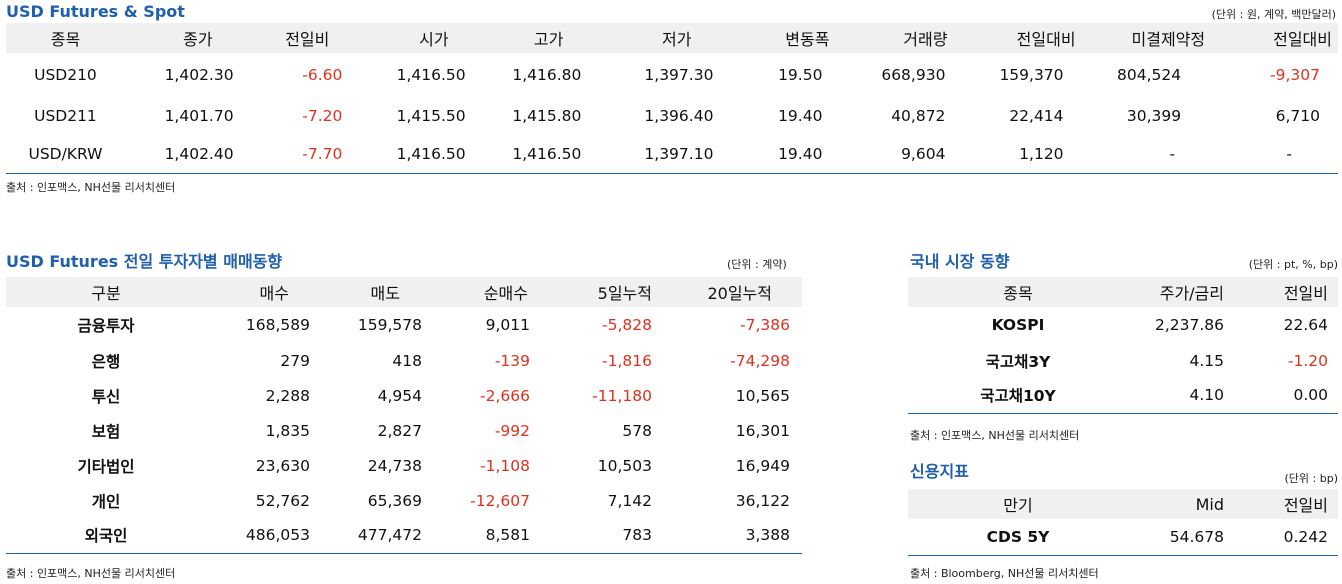  Describe the element at coordinates (106, 292) in the screenshot. I see `col-header: 구분` at that location.